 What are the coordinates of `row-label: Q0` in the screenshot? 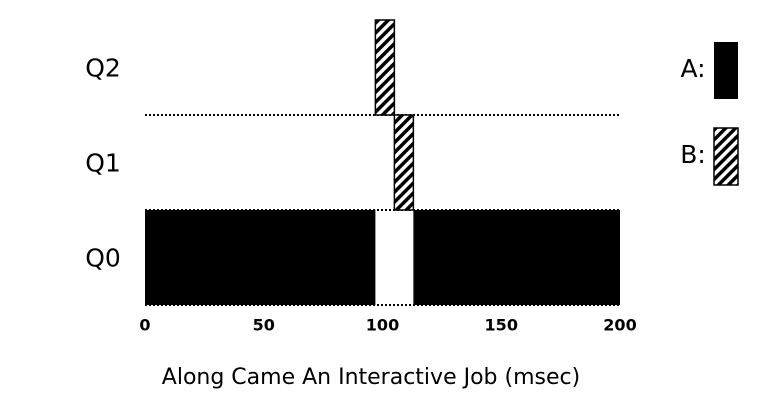 It's located at (103, 258).